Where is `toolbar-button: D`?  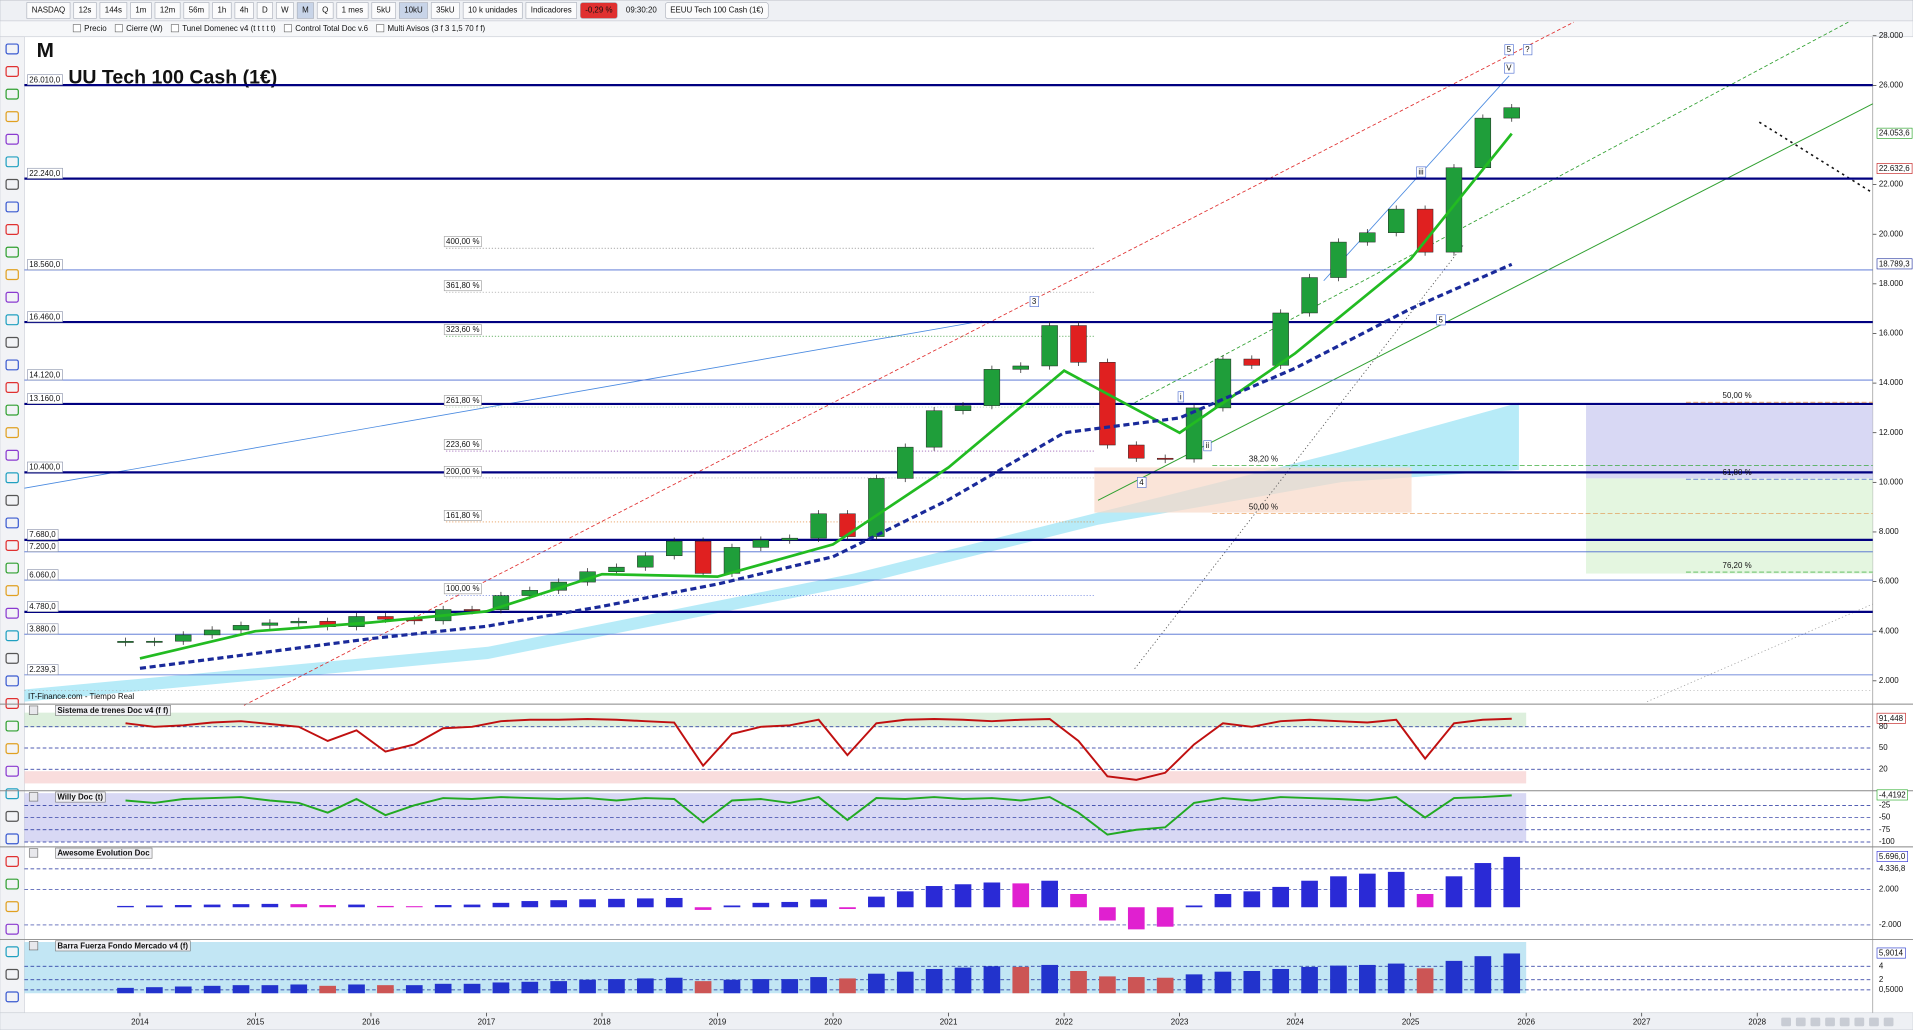 toolbar-button: D is located at coordinates (265, 10).